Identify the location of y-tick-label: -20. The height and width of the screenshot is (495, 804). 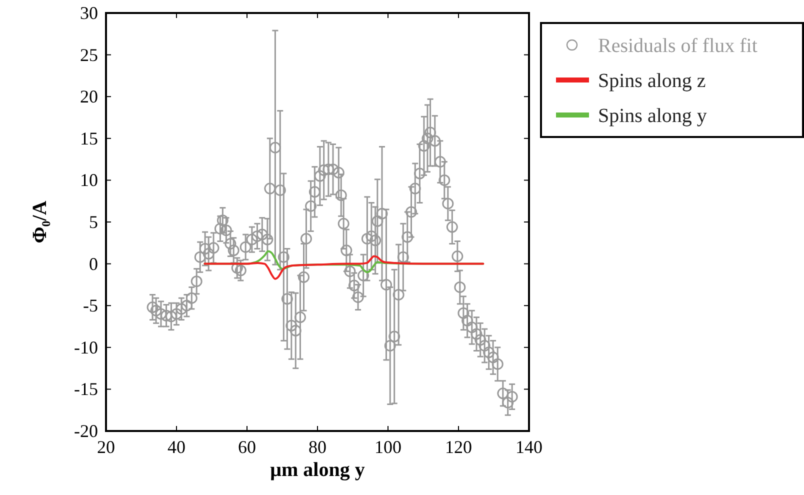
(86, 431).